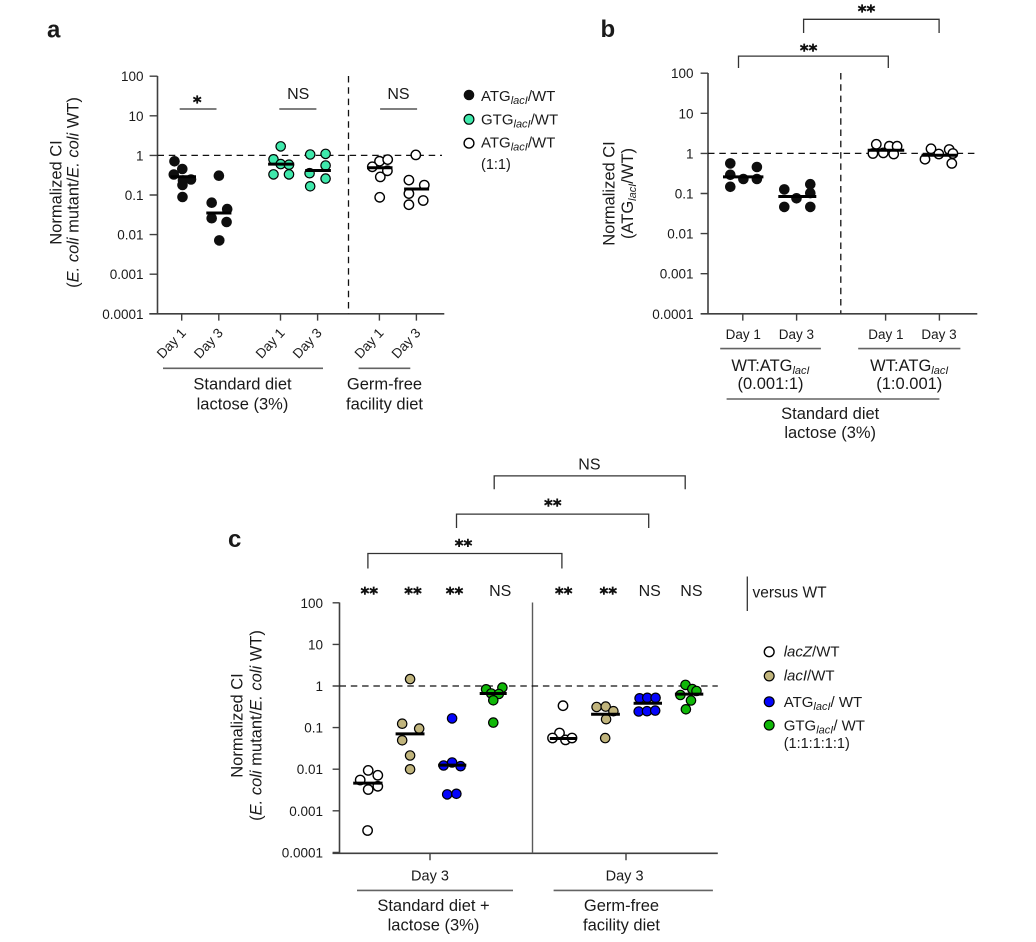  Describe the element at coordinates (809, 676) in the screenshot. I see `svg-text: lacI/WT` at that location.